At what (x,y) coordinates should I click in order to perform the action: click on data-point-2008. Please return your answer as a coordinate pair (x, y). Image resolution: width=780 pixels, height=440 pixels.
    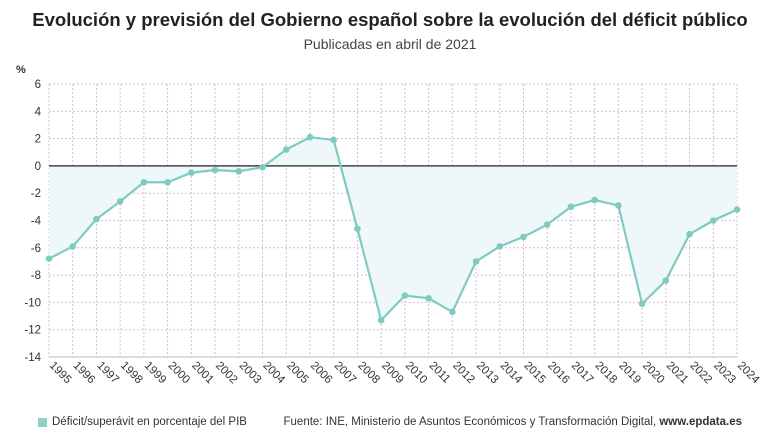
    Looking at the image, I should click on (357, 228).